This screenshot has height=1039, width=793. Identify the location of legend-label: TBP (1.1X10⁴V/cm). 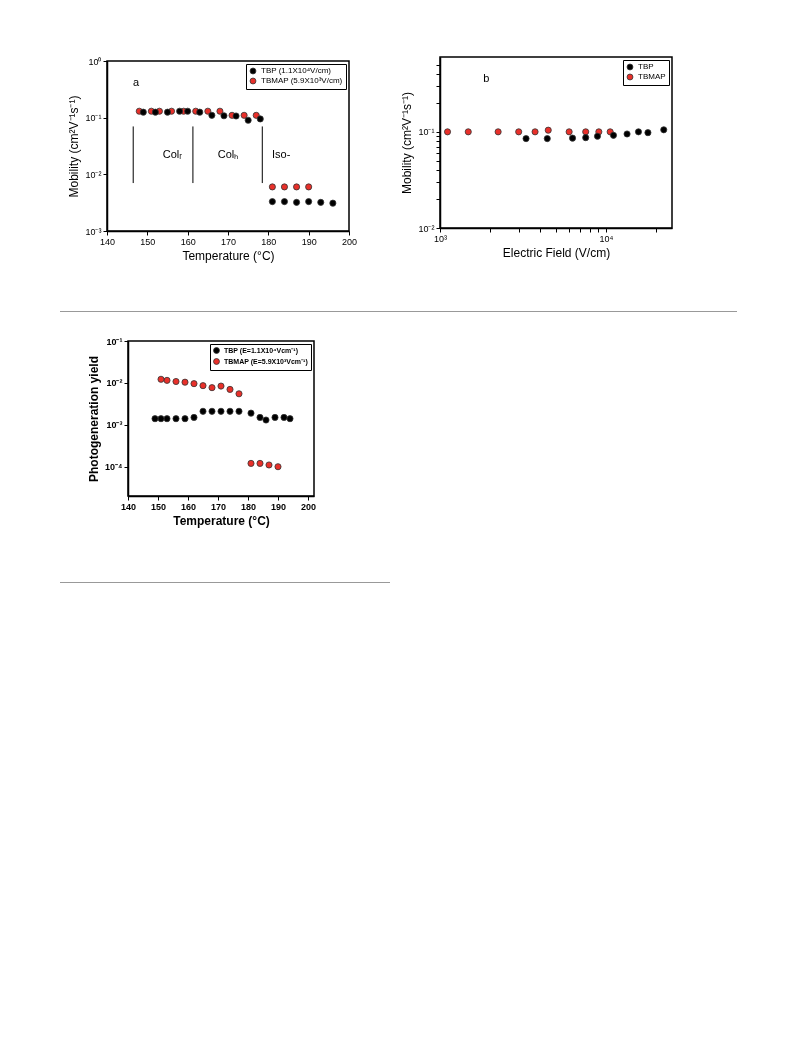
(296, 70).